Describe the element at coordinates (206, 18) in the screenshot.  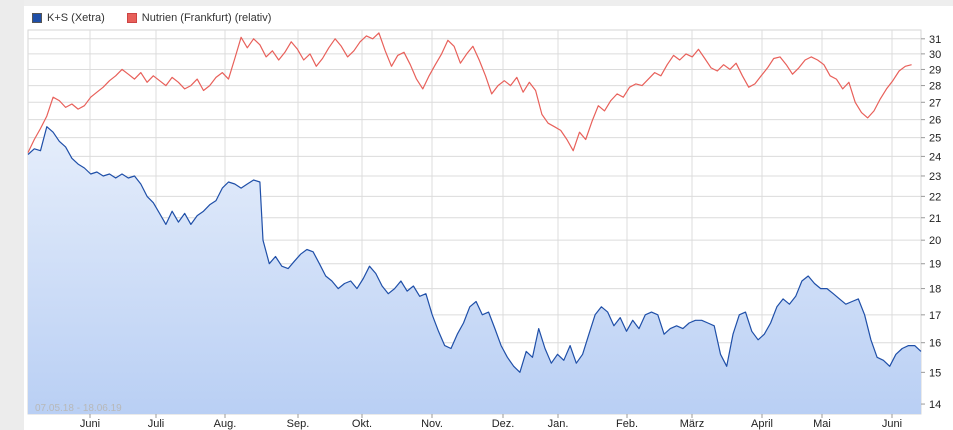
I see `legend-label-nutrien: Nutrien (Frankfurt) (relativ)` at that location.